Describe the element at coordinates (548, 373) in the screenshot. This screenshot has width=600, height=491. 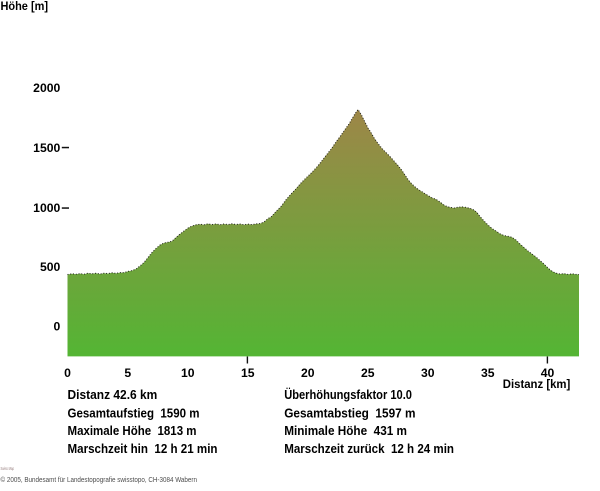
I see `svg-text: 40` at that location.